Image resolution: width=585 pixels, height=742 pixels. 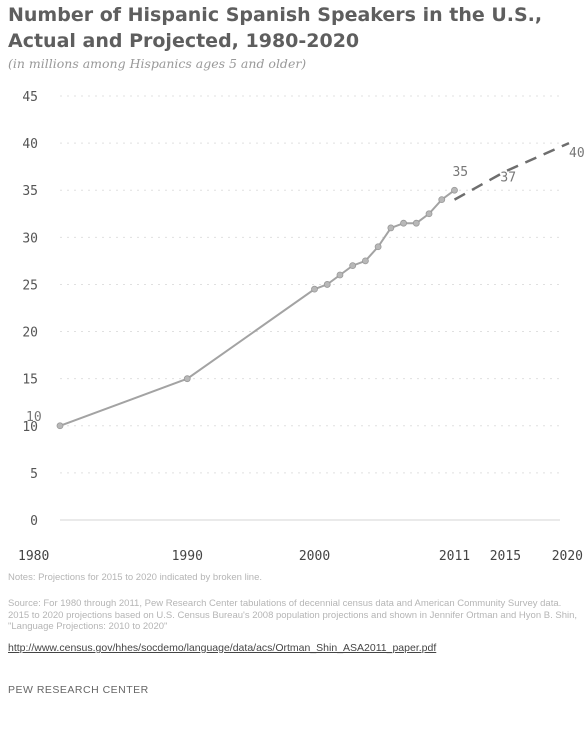 What do you see at coordinates (187, 379) in the screenshot?
I see `data-point-1990` at bounding box center [187, 379].